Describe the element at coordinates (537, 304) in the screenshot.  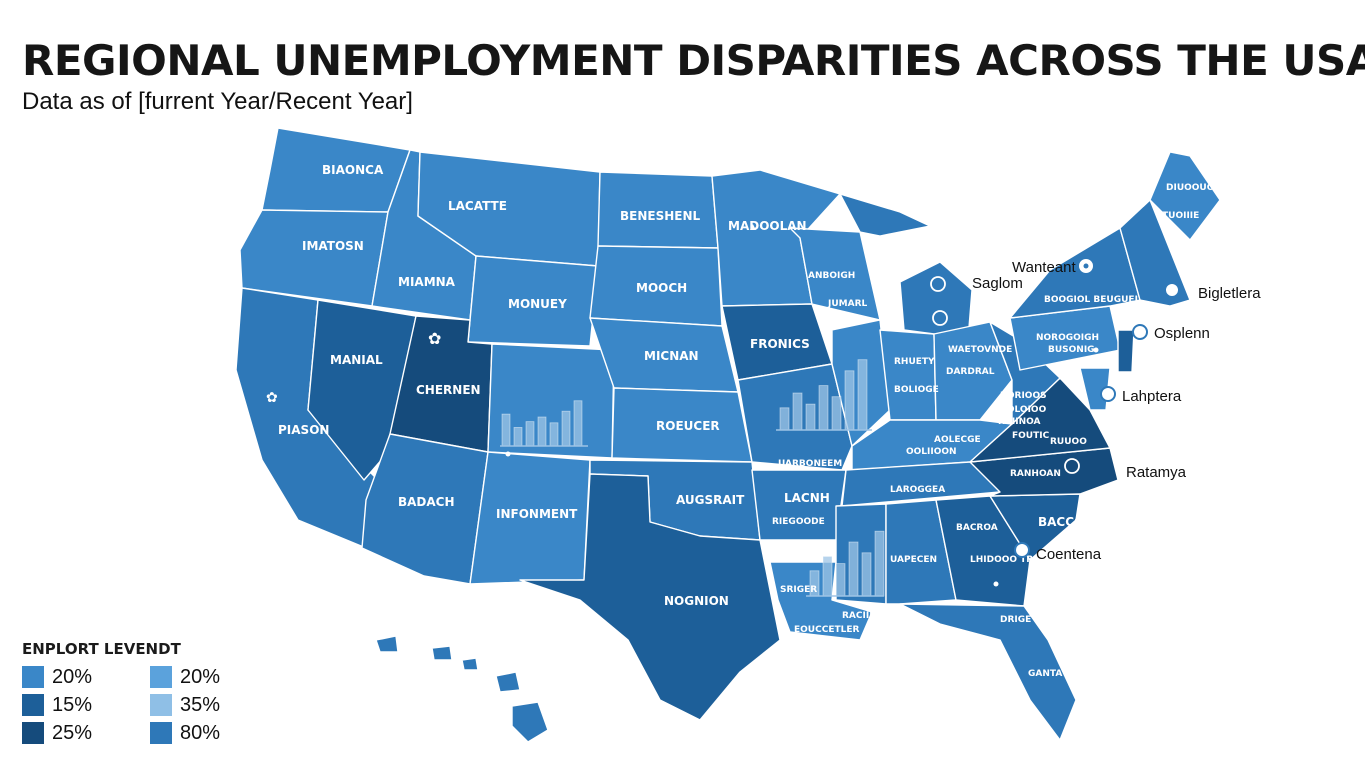
I see `state-label: MONUEY` at that location.